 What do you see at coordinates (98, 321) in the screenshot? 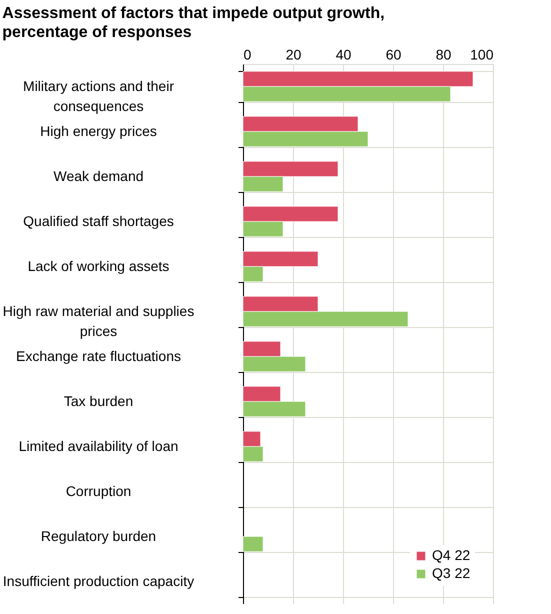
I see `y-tick-label: High raw material and supplies prices` at bounding box center [98, 321].